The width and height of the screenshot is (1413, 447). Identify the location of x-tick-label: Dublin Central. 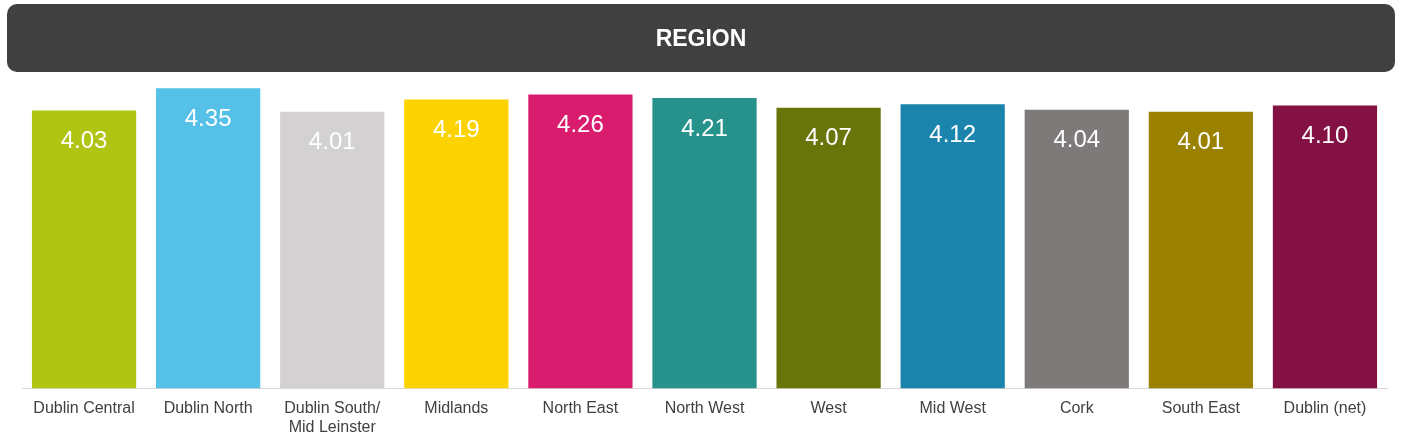
(84, 407).